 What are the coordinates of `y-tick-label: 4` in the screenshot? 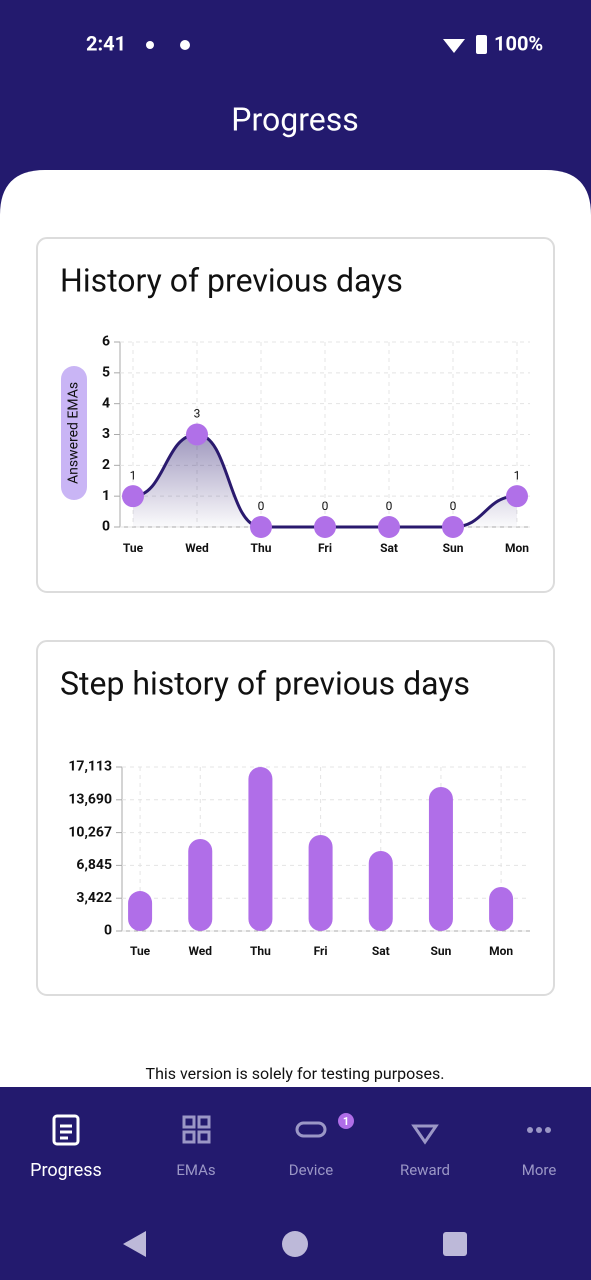 It's located at (106, 403).